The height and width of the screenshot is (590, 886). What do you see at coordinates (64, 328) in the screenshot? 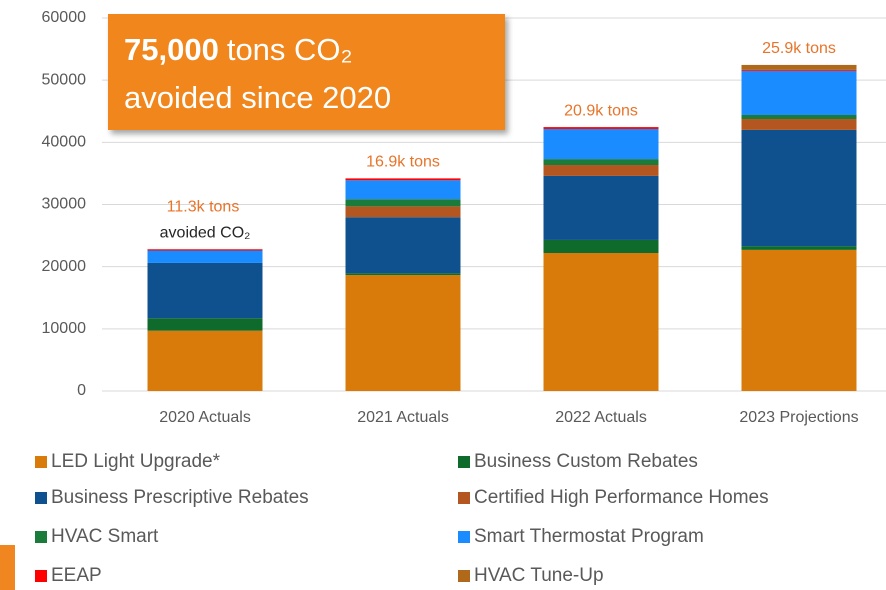
I see `y-tick-label: 10000` at bounding box center [64, 328].